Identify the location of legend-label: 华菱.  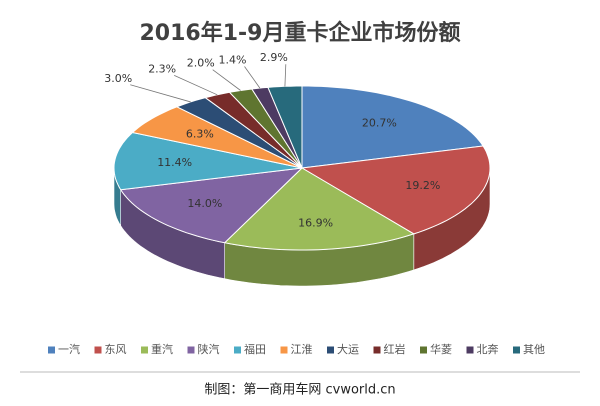
(441, 349).